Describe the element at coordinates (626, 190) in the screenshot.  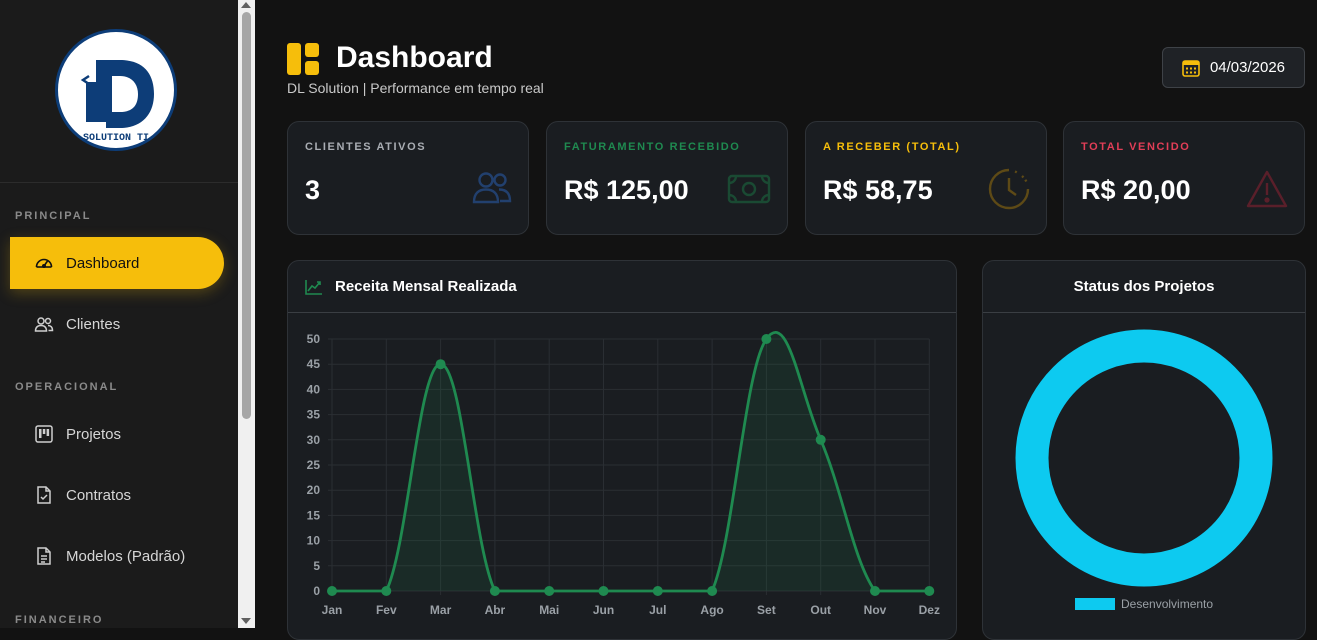
I see `kpi-value: R$ 125,00` at that location.